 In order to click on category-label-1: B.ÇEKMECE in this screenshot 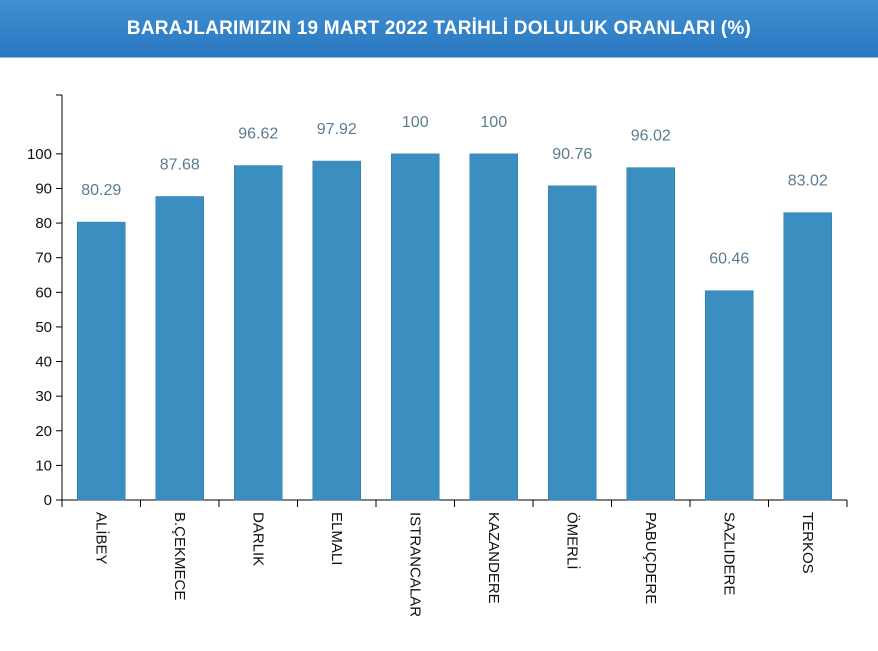, I will do `click(179, 556)`.